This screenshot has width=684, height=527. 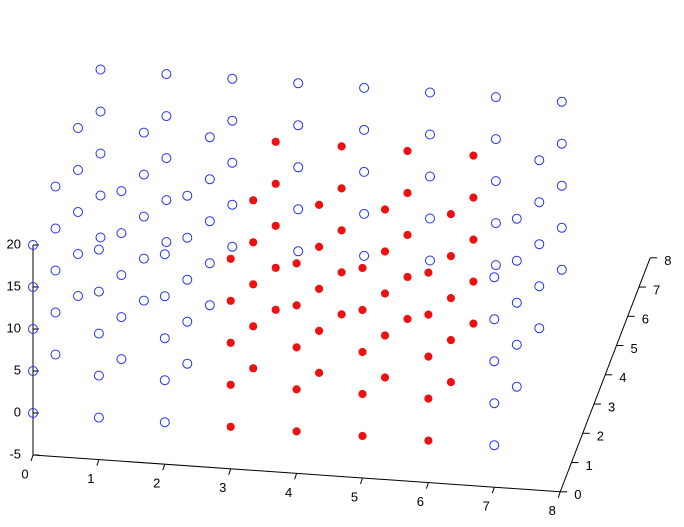 I want to click on z-tick-label: 10, so click(x=14, y=327).